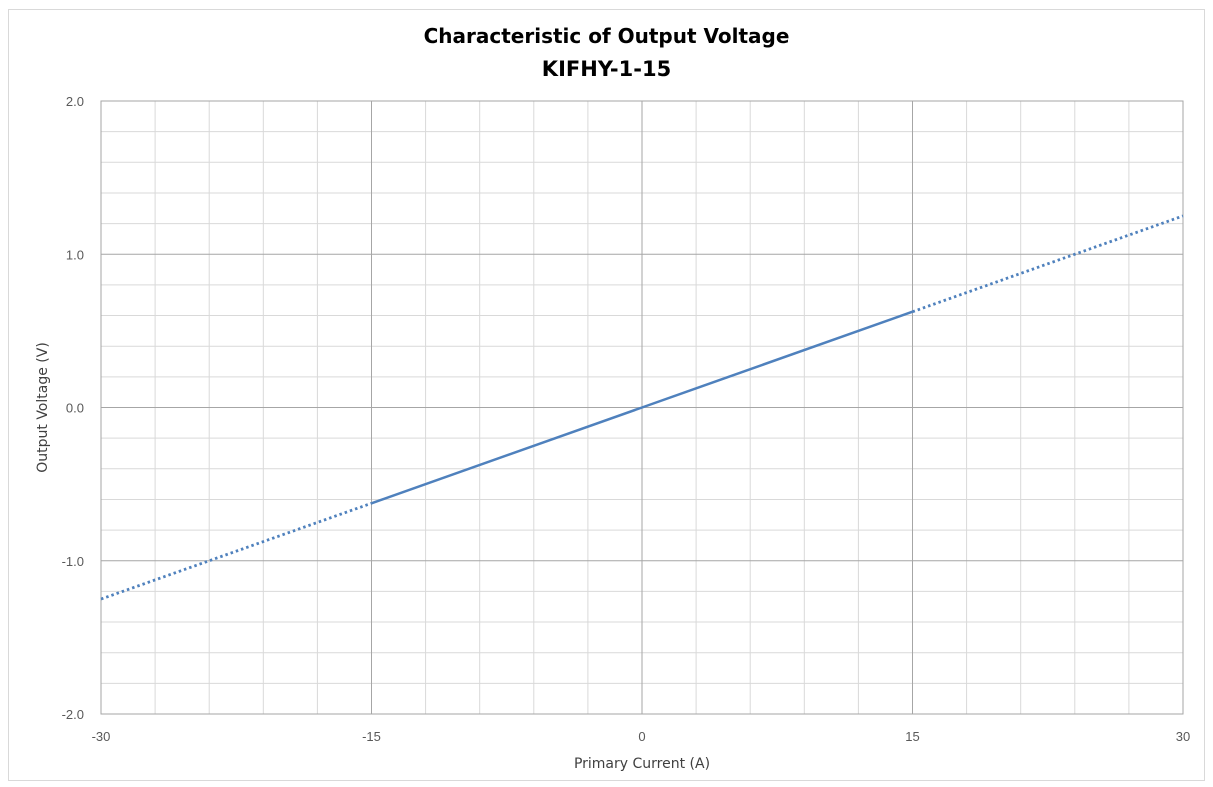 This screenshot has height=787, width=1213. I want to click on x-tick-label: 15, so click(912, 736).